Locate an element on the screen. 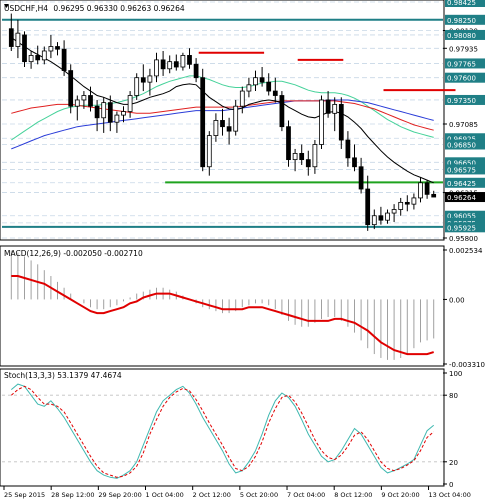 Image resolution: width=485 pixels, height=500 pixels. price-tag-label: 0.98425 is located at coordinates (461, 3).